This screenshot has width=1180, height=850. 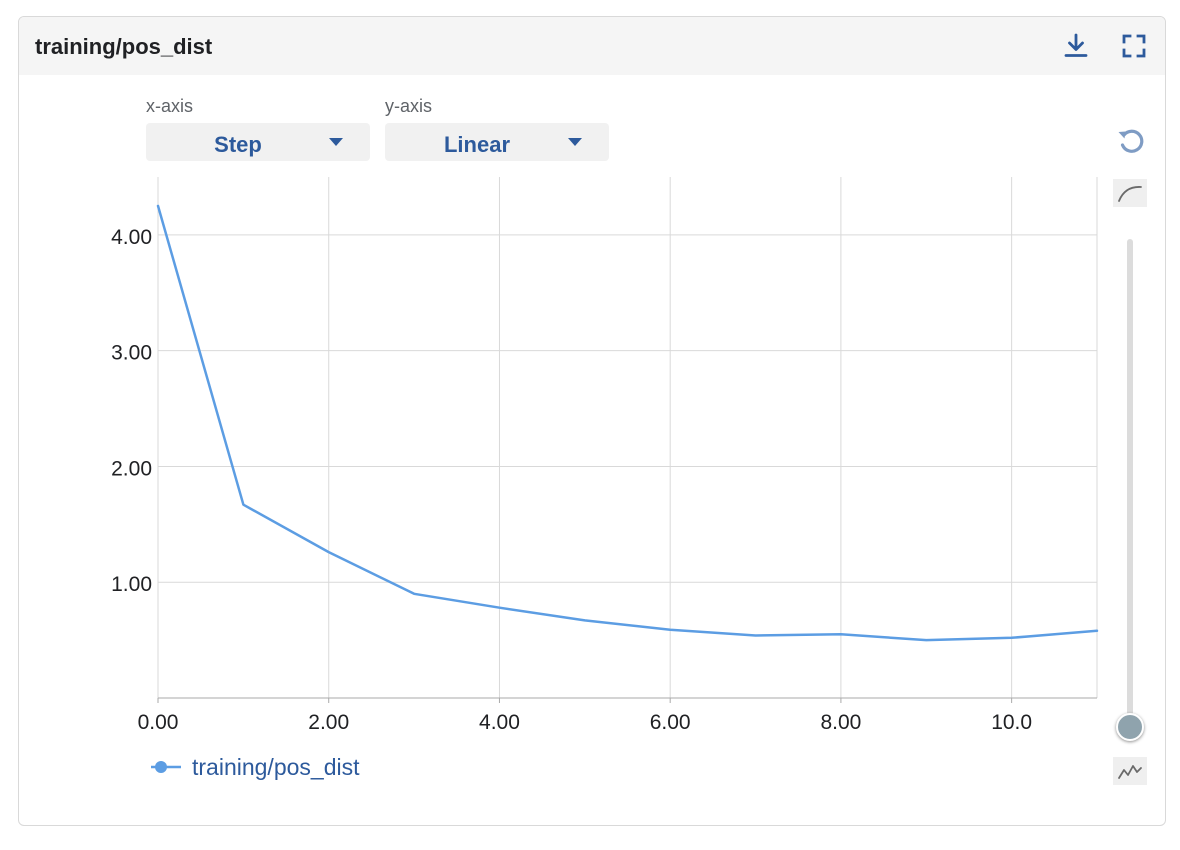 I want to click on x-axis-dropdown: Step, so click(x=258, y=142).